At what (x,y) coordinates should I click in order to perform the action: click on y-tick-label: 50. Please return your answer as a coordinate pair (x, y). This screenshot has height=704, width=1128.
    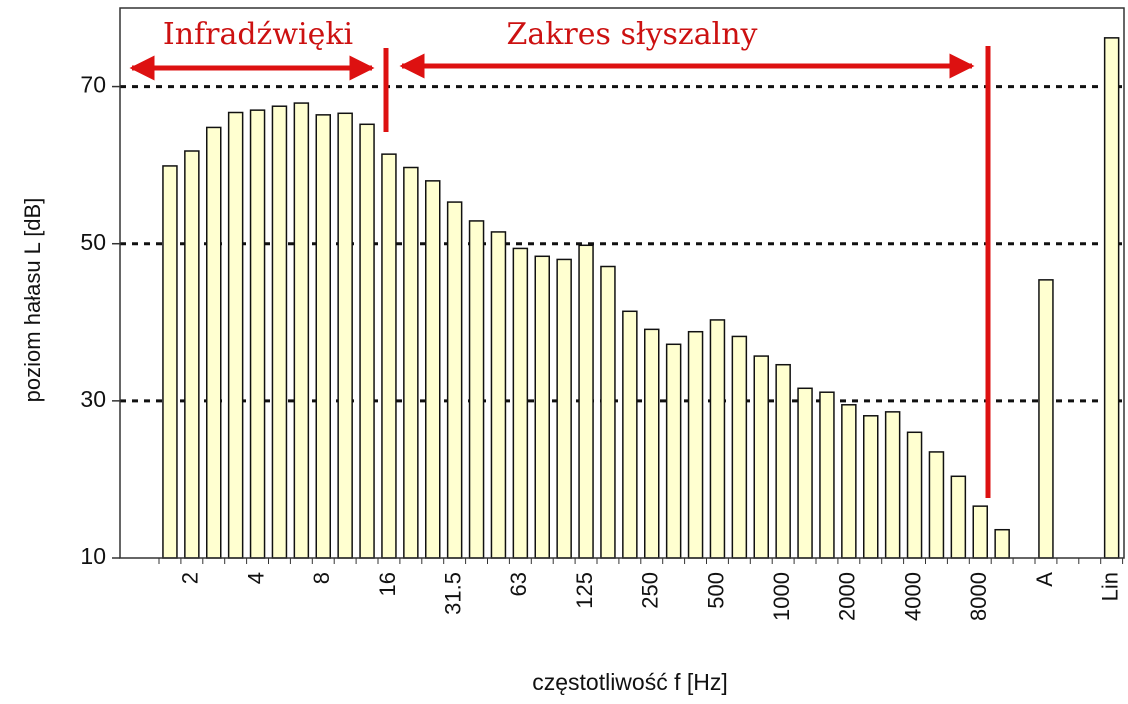
    Looking at the image, I should click on (93, 242).